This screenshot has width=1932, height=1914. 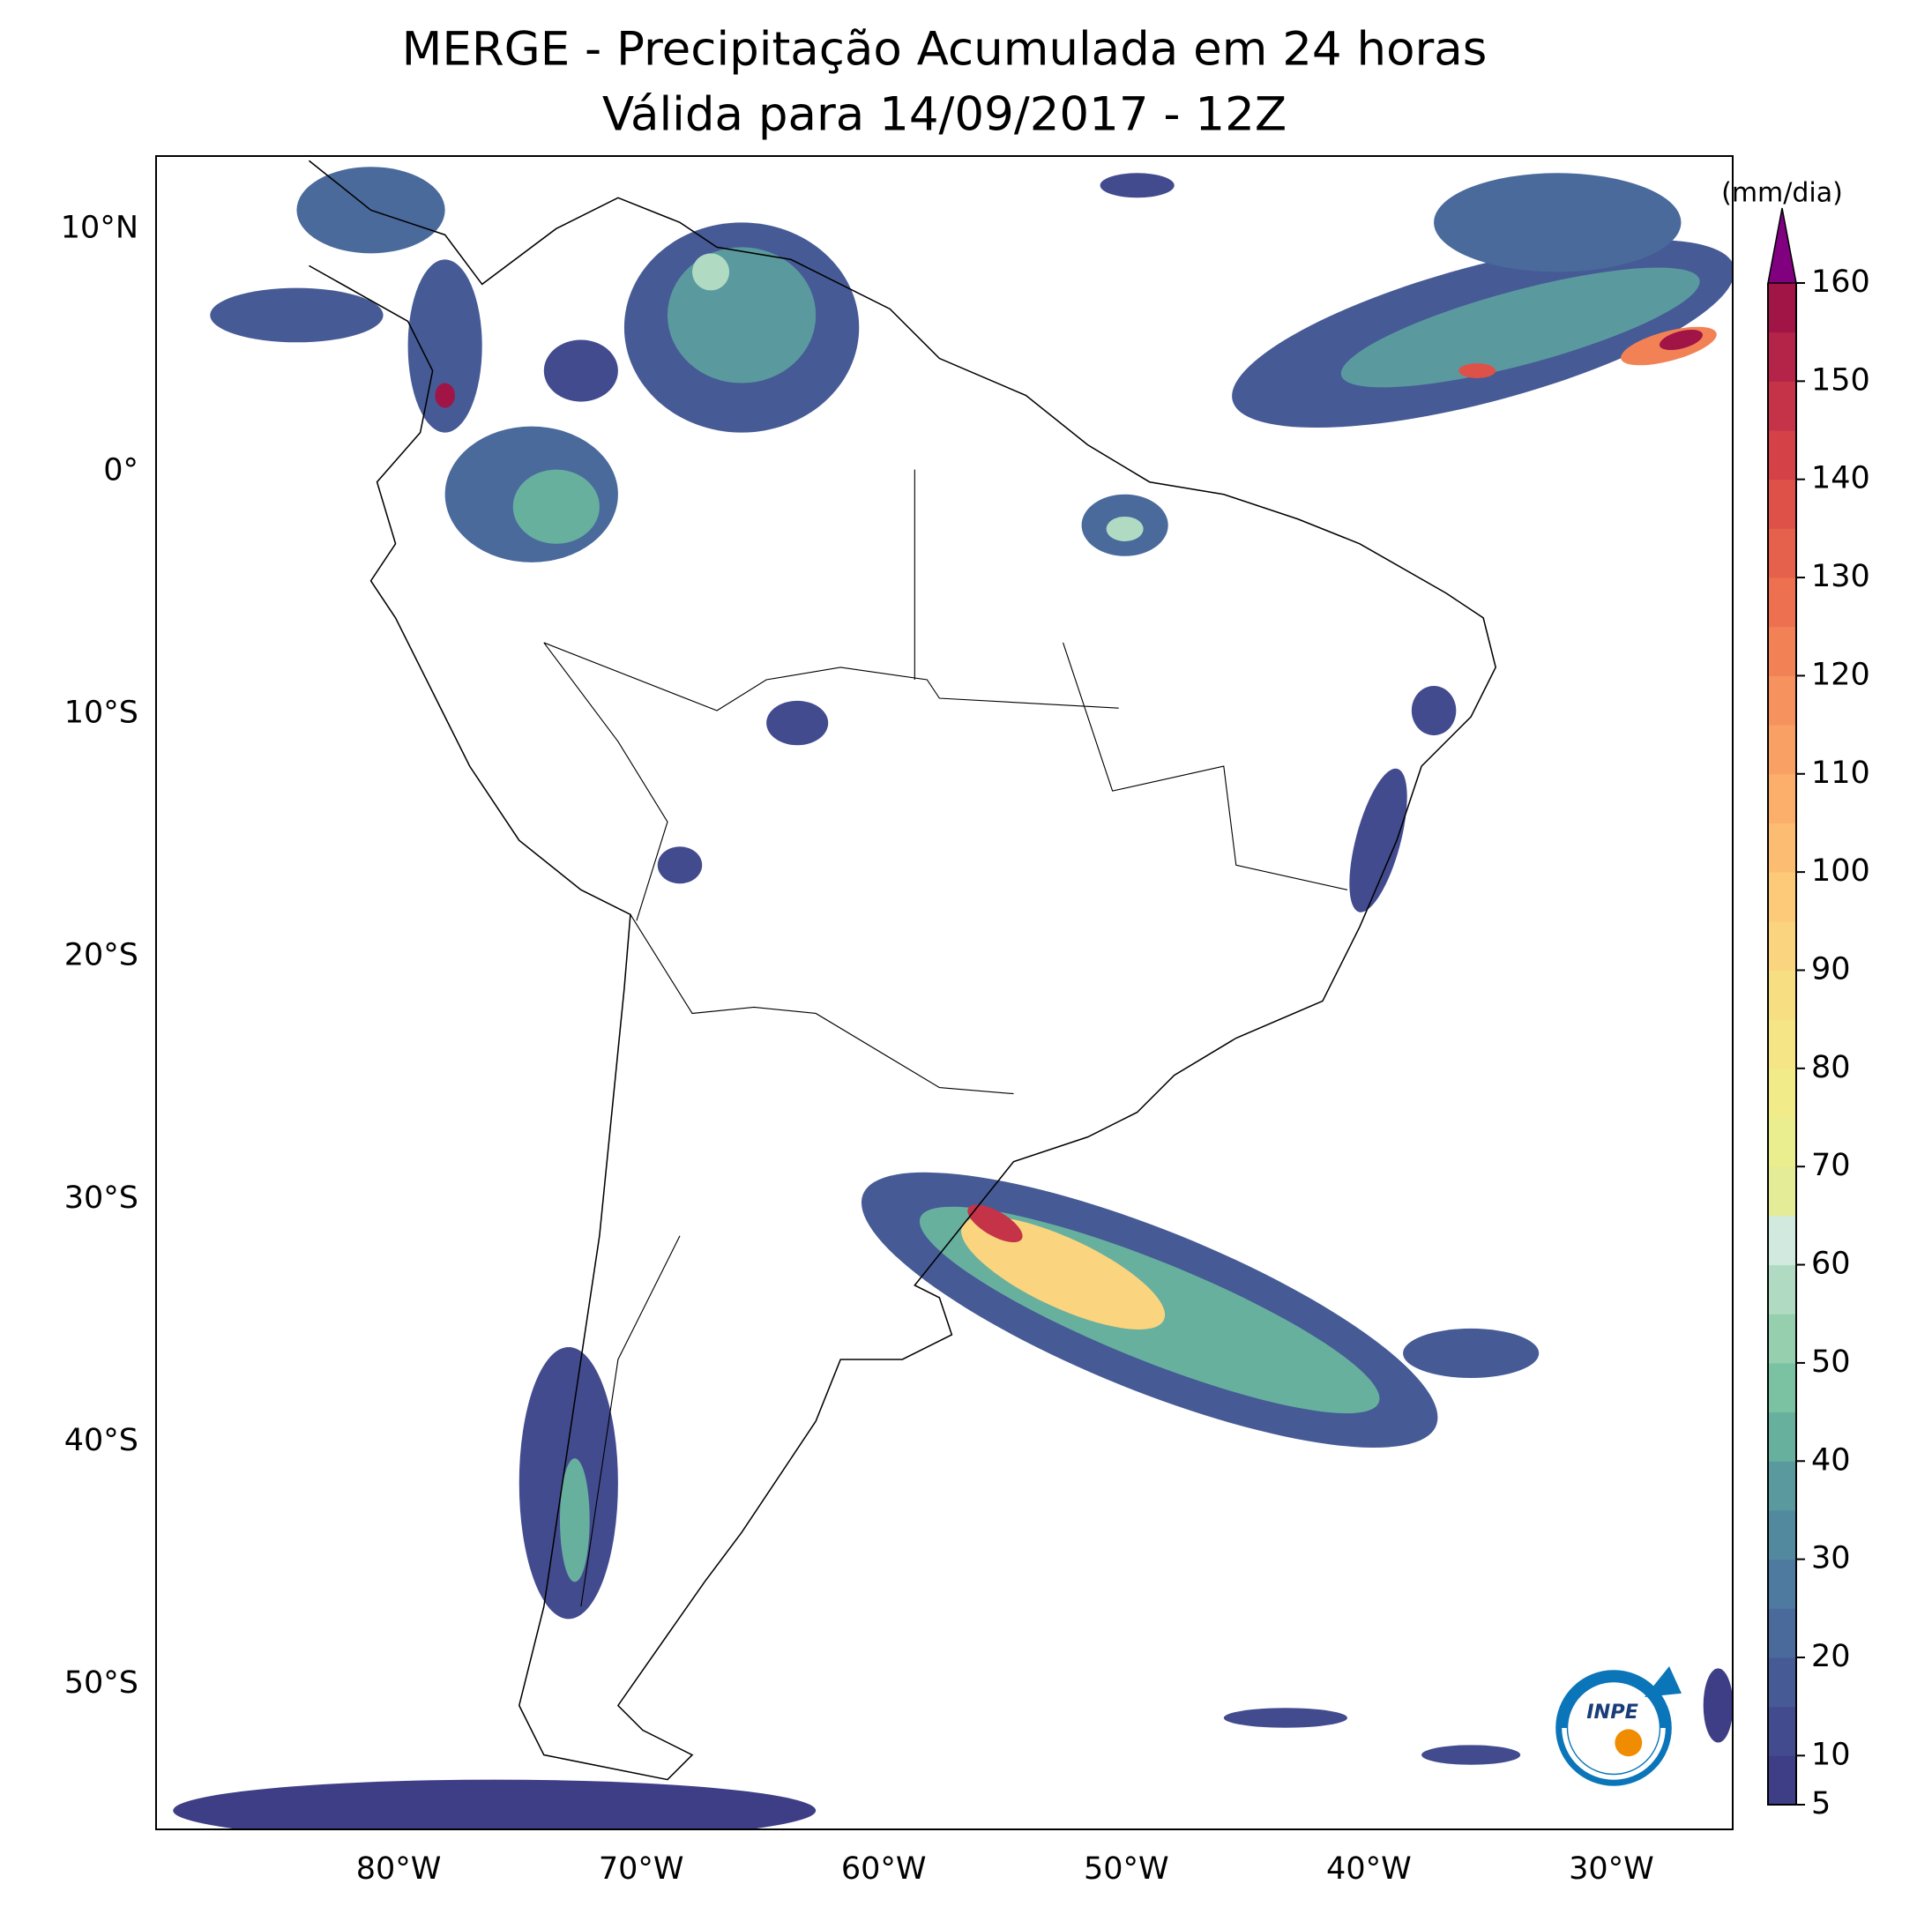 What do you see at coordinates (101, 1683) in the screenshot?
I see `y-tick-label: 50°S` at bounding box center [101, 1683].